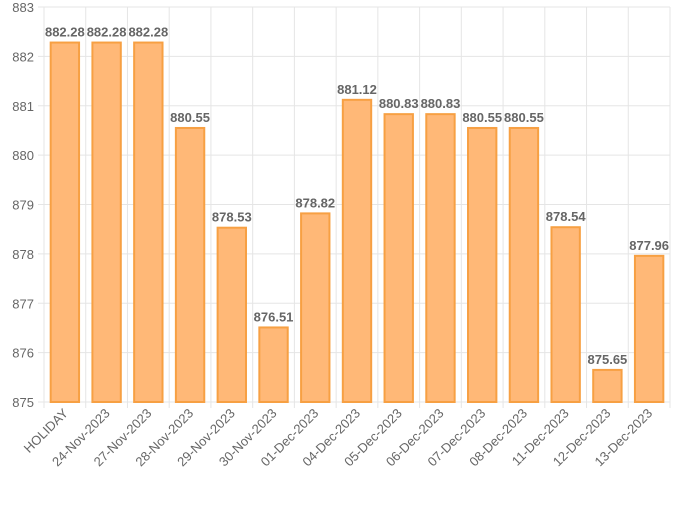 The width and height of the screenshot is (675, 506). Describe the element at coordinates (274, 316) in the screenshot. I see `value-label: 876.51` at that location.